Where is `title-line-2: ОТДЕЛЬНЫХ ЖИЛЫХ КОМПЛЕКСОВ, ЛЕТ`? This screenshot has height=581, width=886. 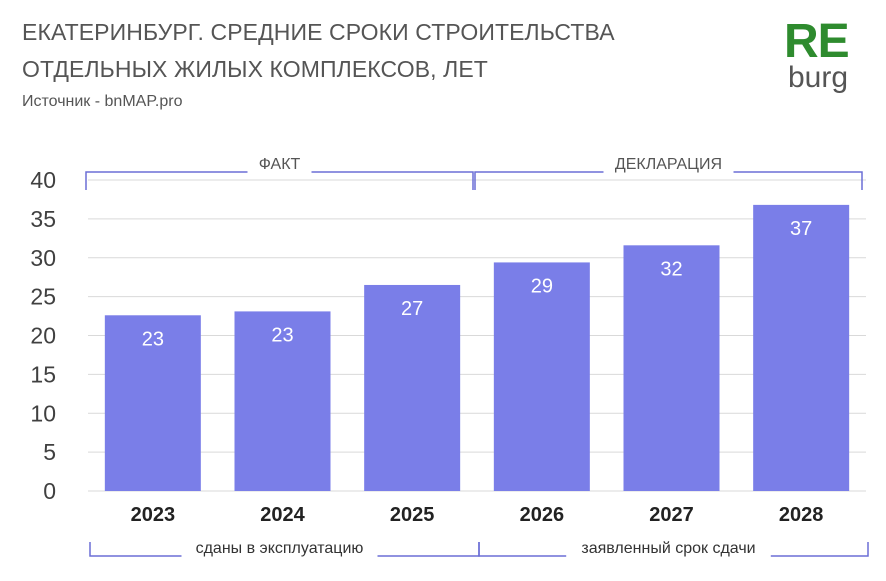
title-line-2: ОТДЕЛЬНЫХ ЖИЛЫХ КОМПЛЕКСОВ, ЛЕТ is located at coordinates (255, 69).